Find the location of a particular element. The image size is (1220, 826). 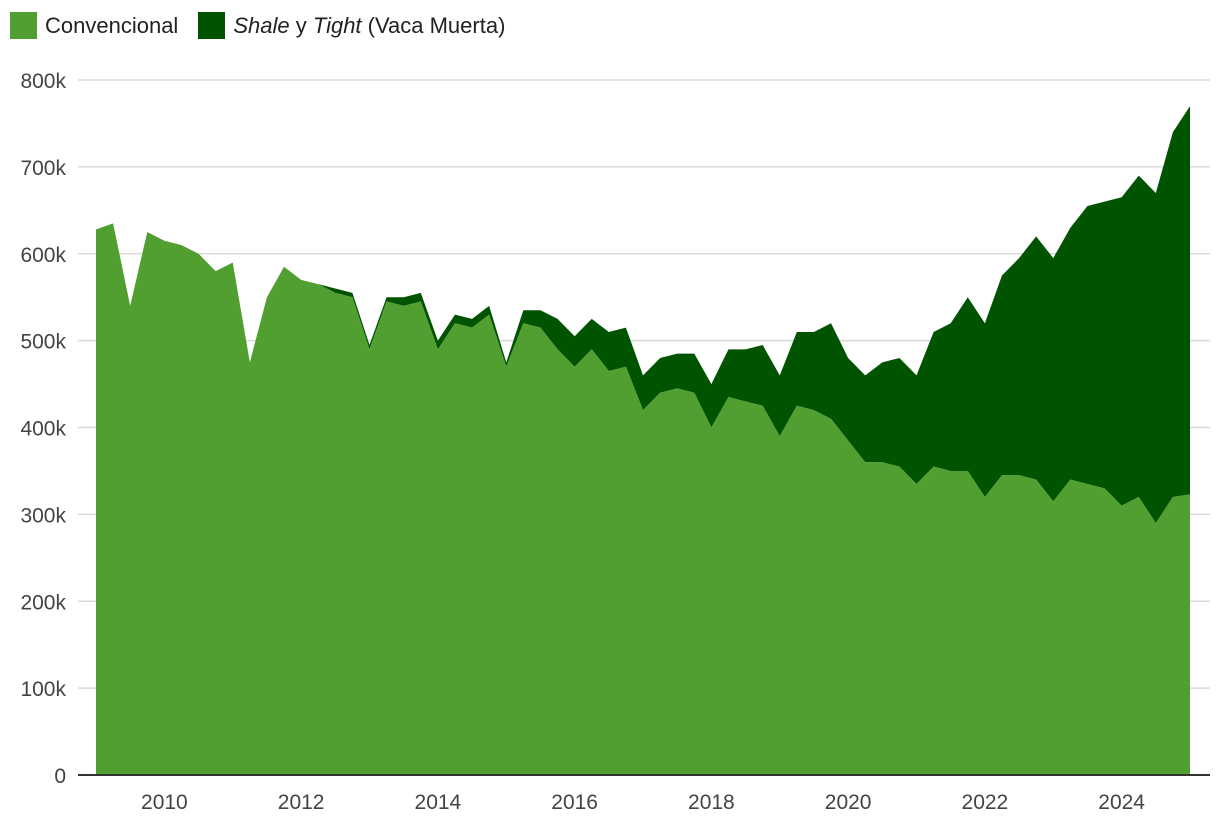

y-tick-label-500k: 500k is located at coordinates (43, 342).